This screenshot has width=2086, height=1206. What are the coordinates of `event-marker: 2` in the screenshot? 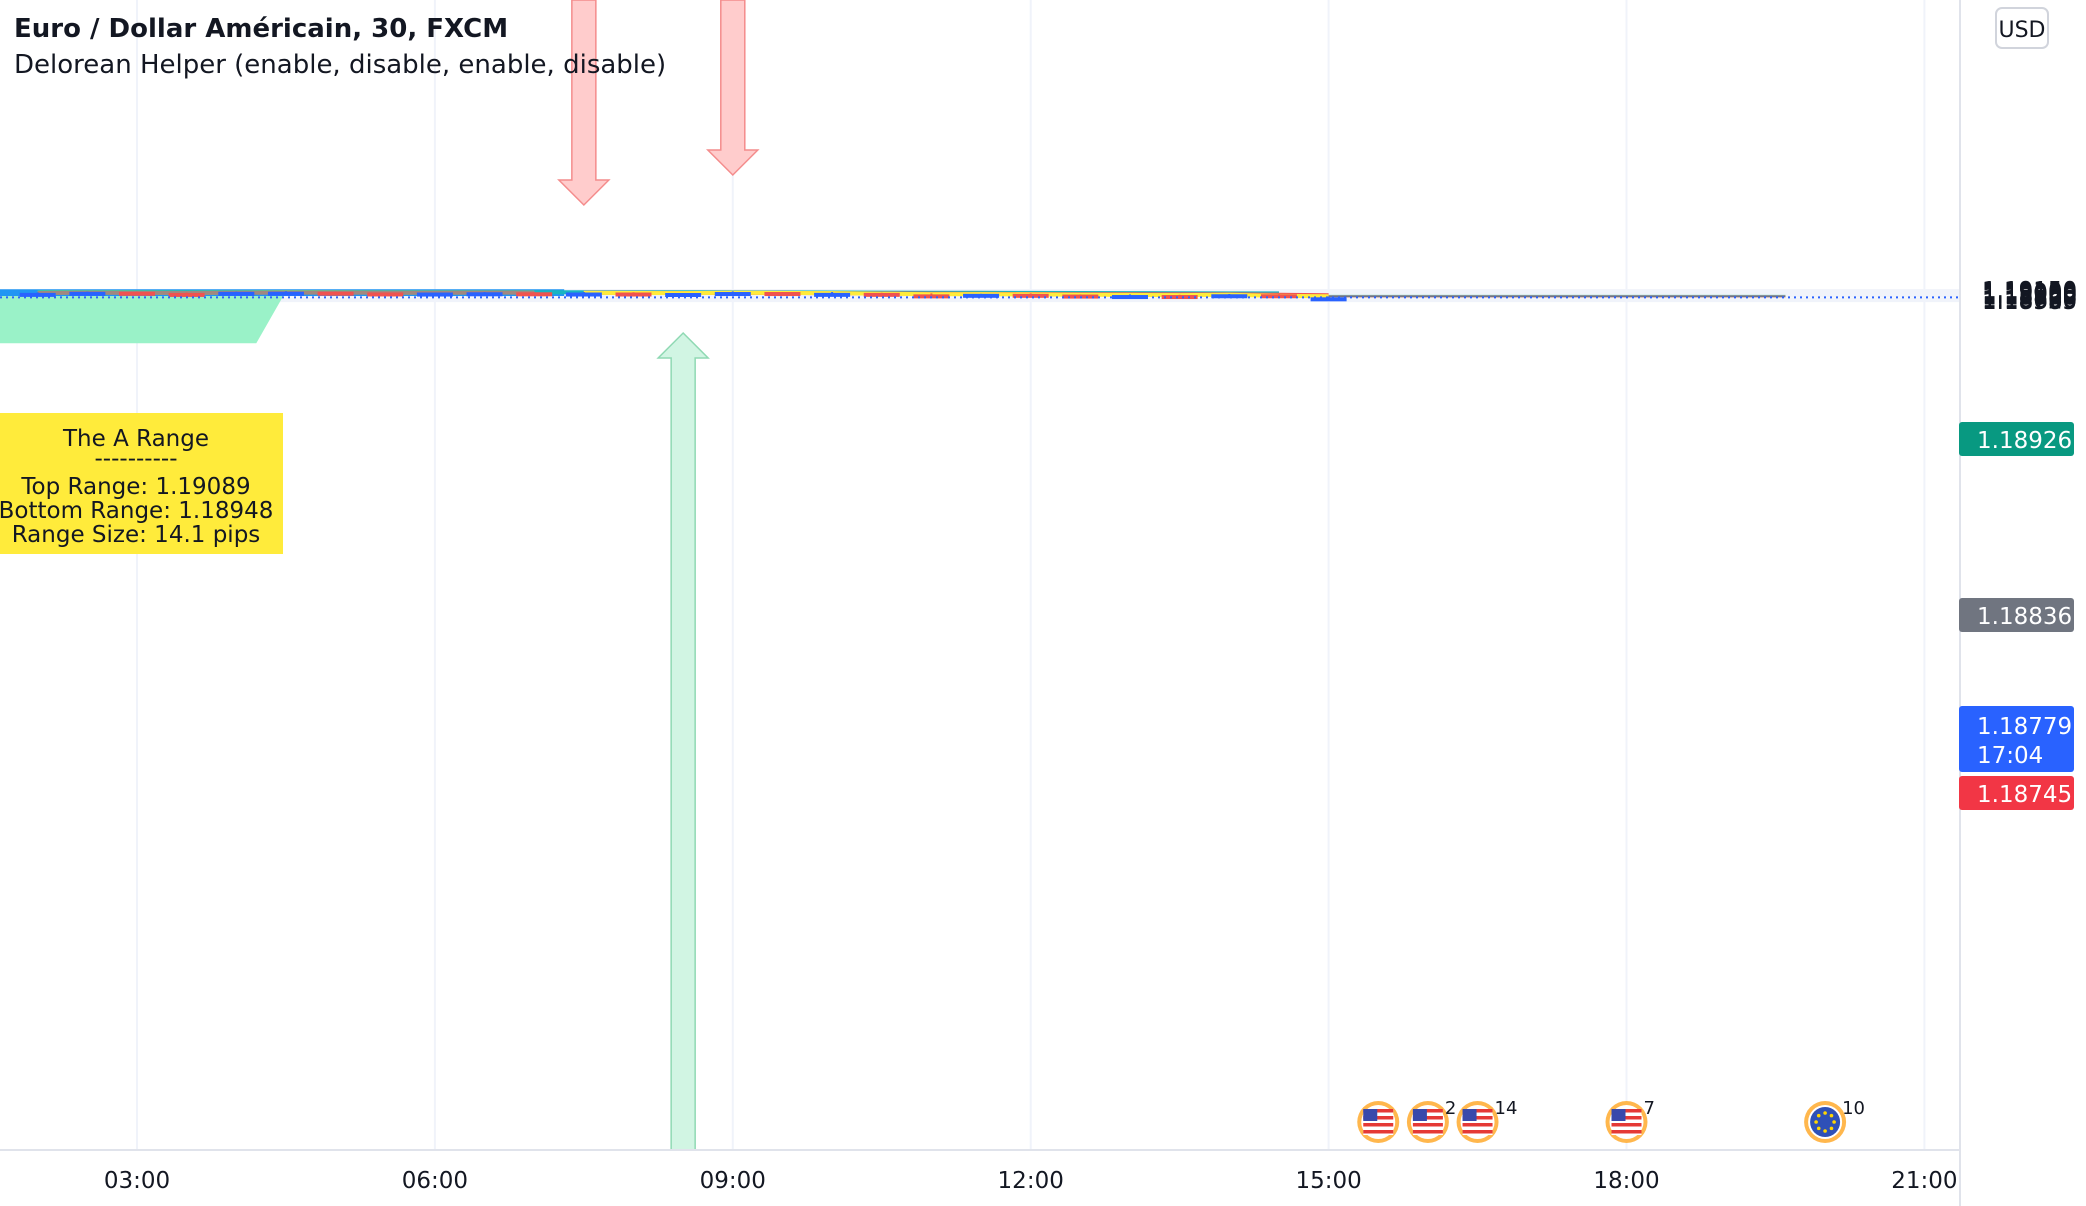 It's located at (1431, 1120).